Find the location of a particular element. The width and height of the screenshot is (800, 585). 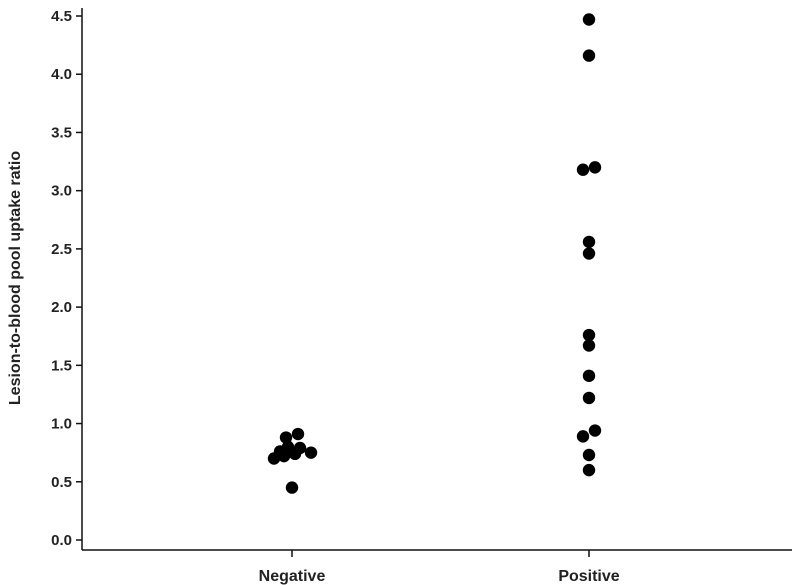

y-tick-label: 3.5 is located at coordinates (61, 132).